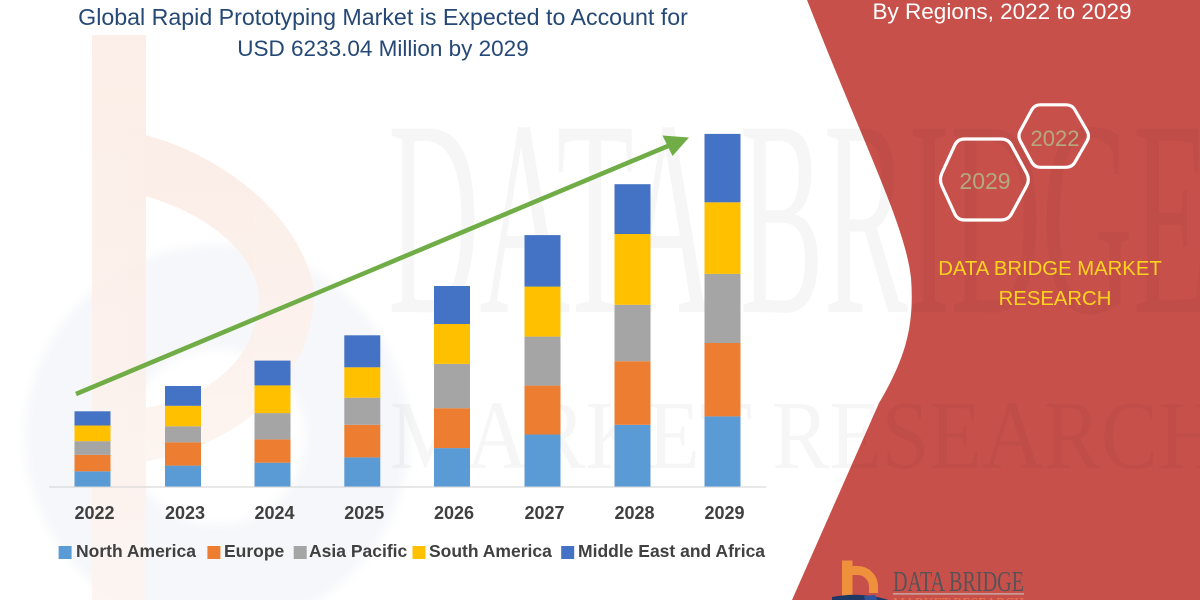 This screenshot has height=600, width=1200. Describe the element at coordinates (364, 513) in the screenshot. I see `svg-text: 2025` at that location.